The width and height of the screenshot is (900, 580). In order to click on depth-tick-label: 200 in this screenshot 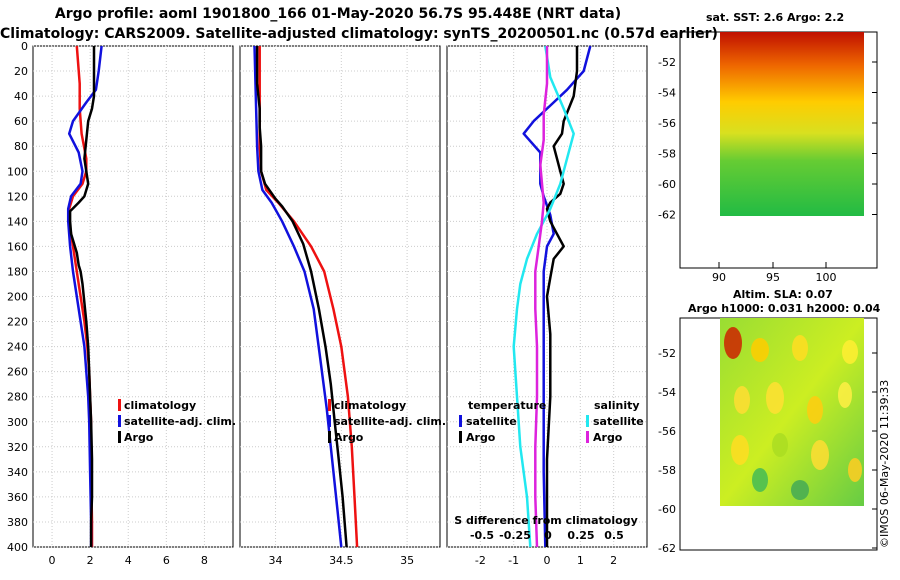, I will do `click(17, 297)`.